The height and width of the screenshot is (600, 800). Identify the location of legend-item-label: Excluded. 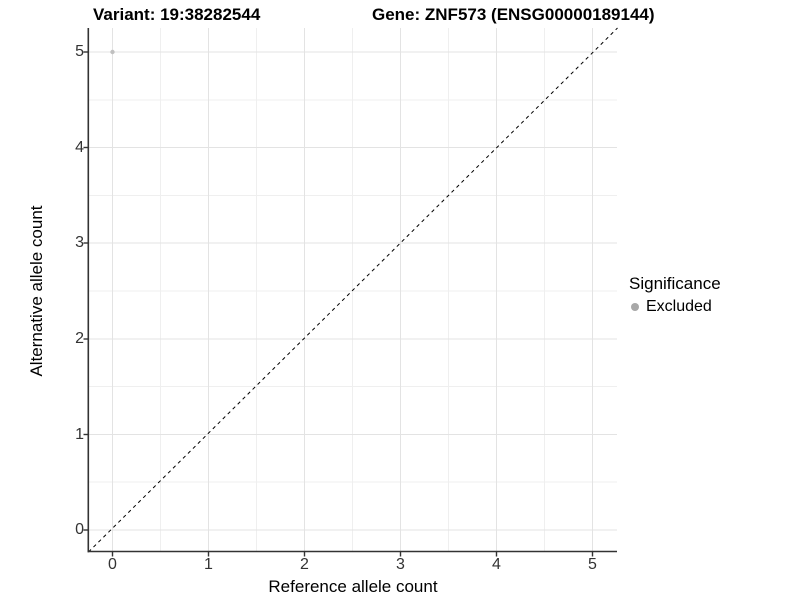
(679, 306).